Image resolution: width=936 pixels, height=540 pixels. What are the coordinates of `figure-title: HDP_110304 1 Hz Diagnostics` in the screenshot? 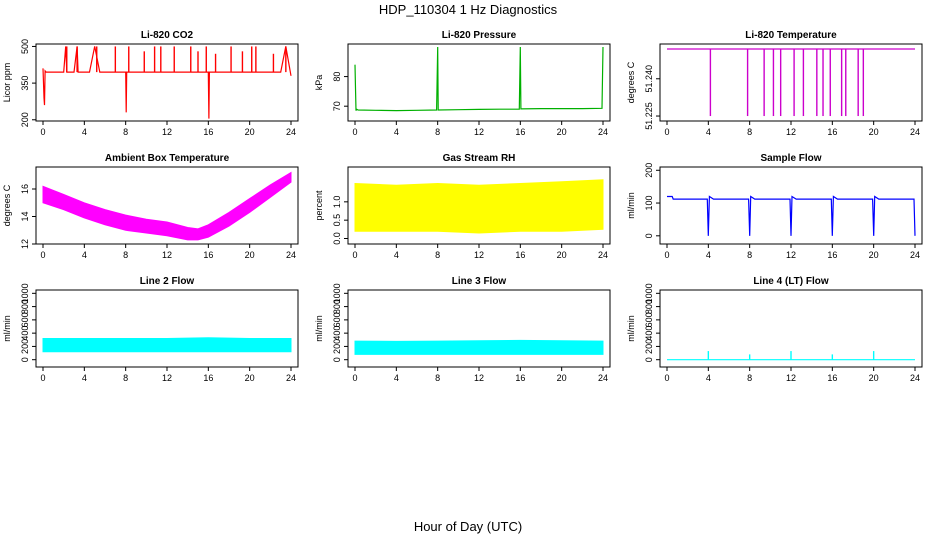 It's located at (468, 9).